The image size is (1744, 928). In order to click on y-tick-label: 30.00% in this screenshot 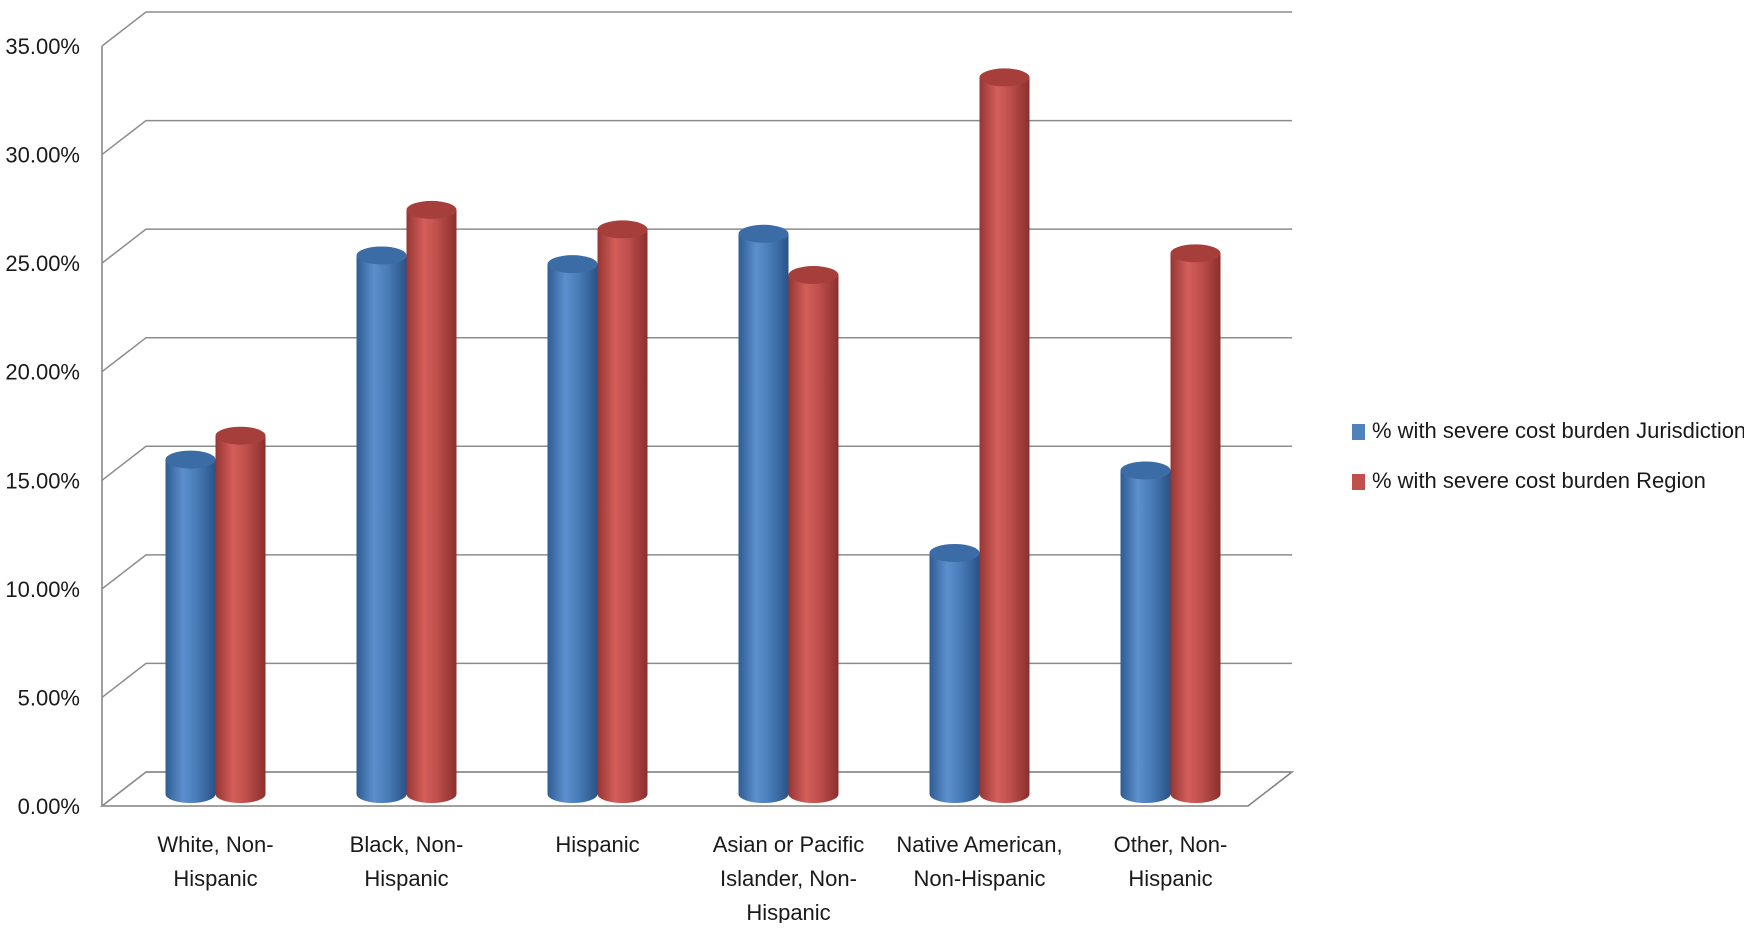, I will do `click(42, 155)`.